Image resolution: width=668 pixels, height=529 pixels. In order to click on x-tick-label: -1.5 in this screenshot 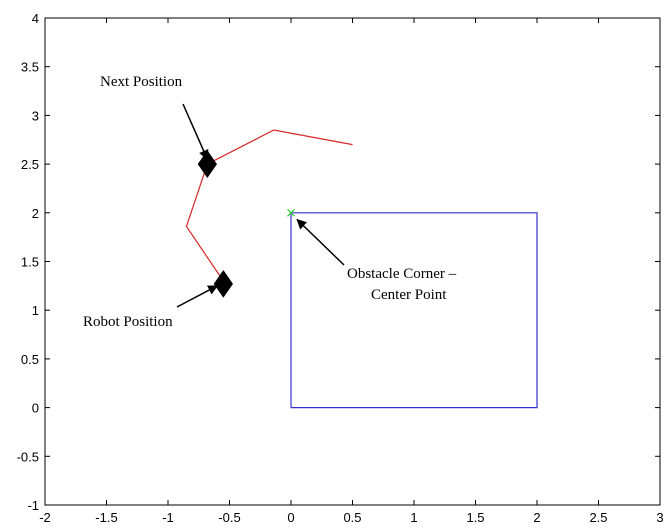, I will do `click(106, 517)`.